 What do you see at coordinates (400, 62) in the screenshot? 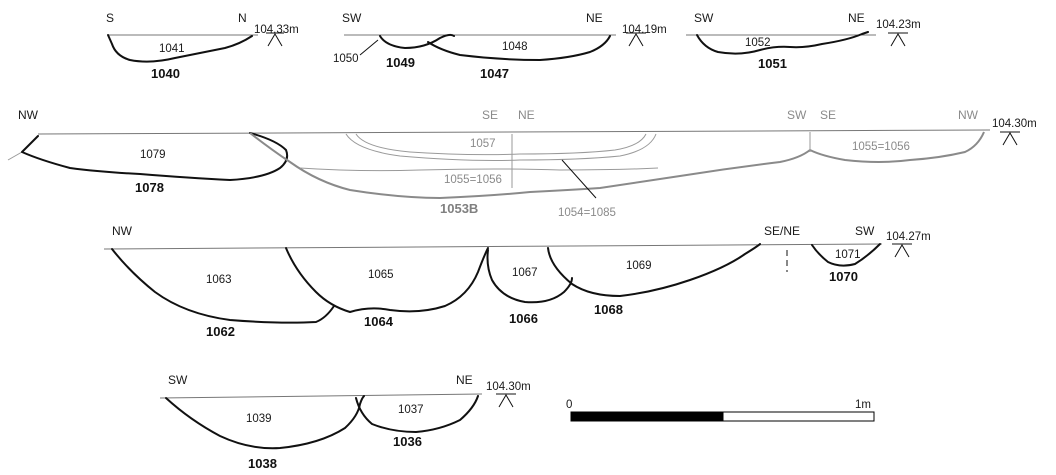
I see `cut-label-1049: 1049` at bounding box center [400, 62].